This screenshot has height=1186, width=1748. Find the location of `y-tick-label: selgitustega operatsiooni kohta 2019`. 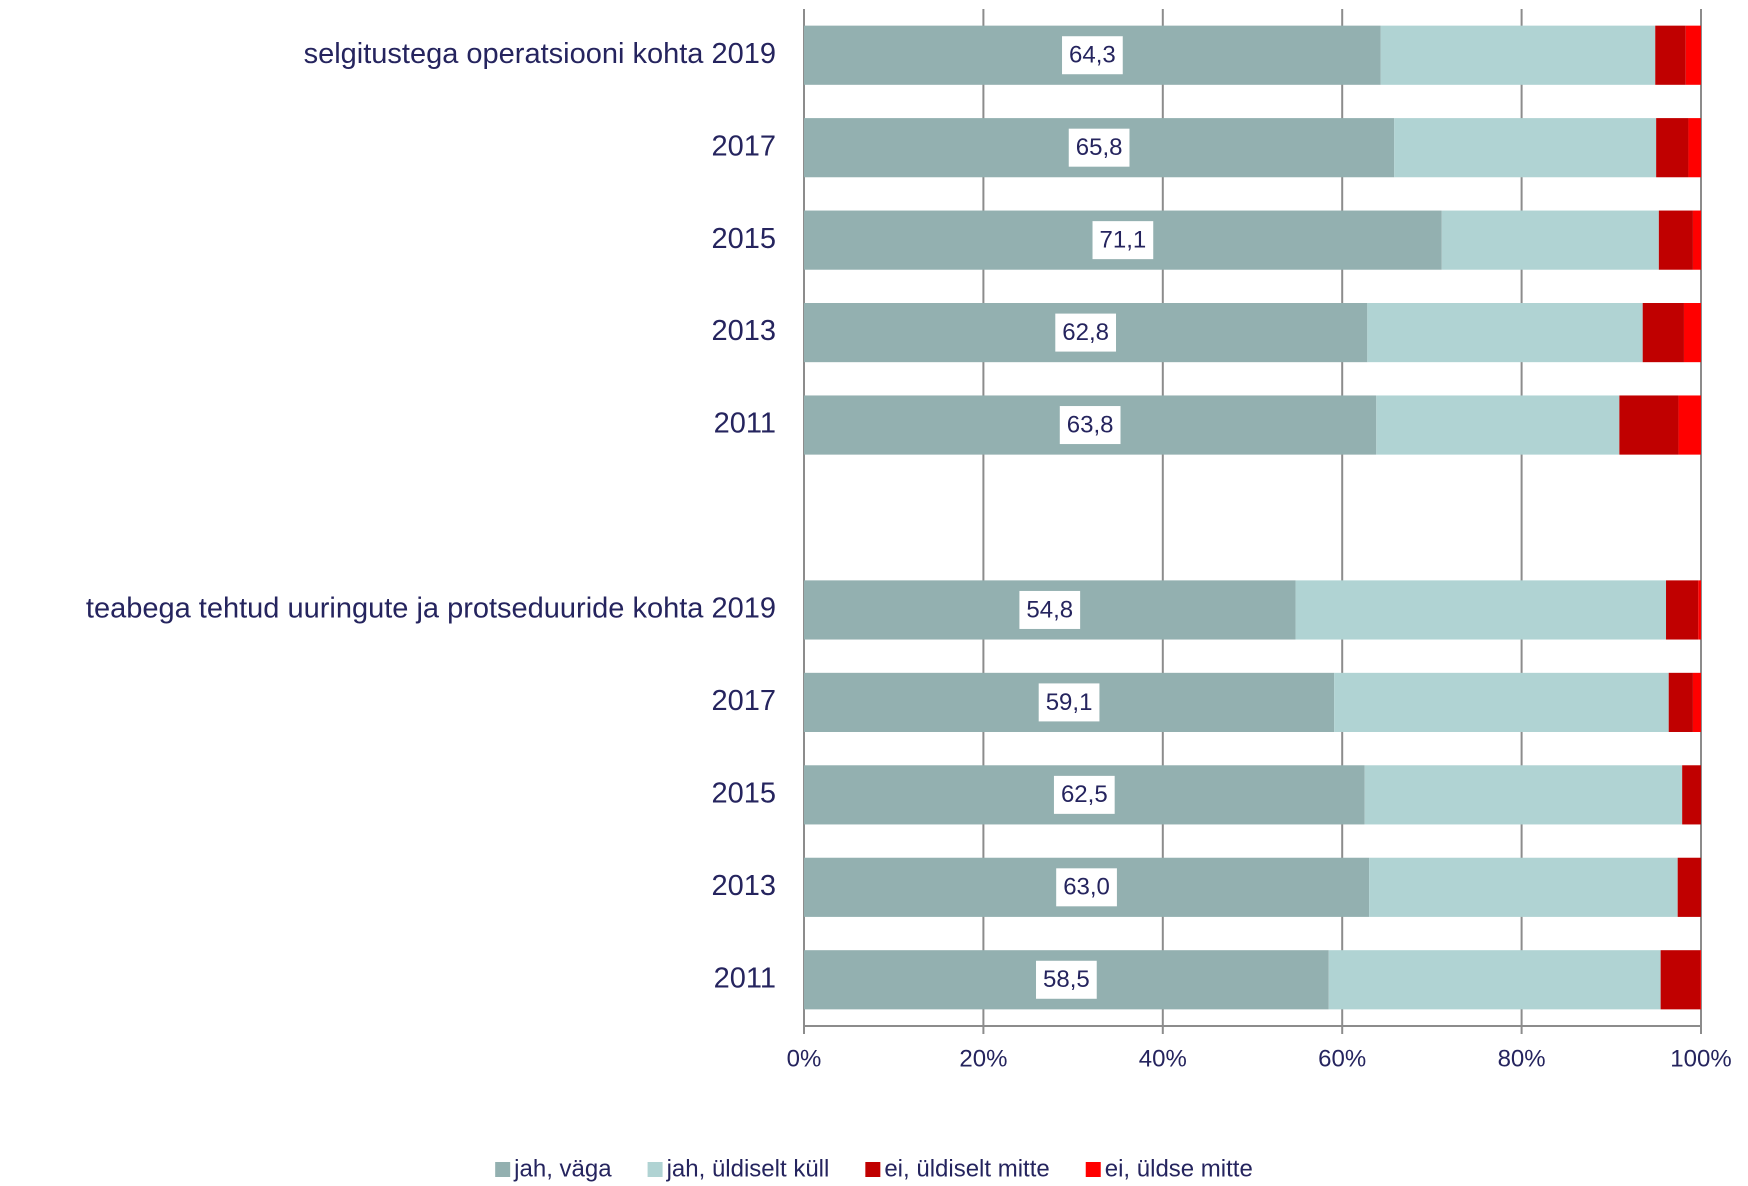

y-tick-label: selgitustega operatsiooni kohta 2019 is located at coordinates (540, 54).